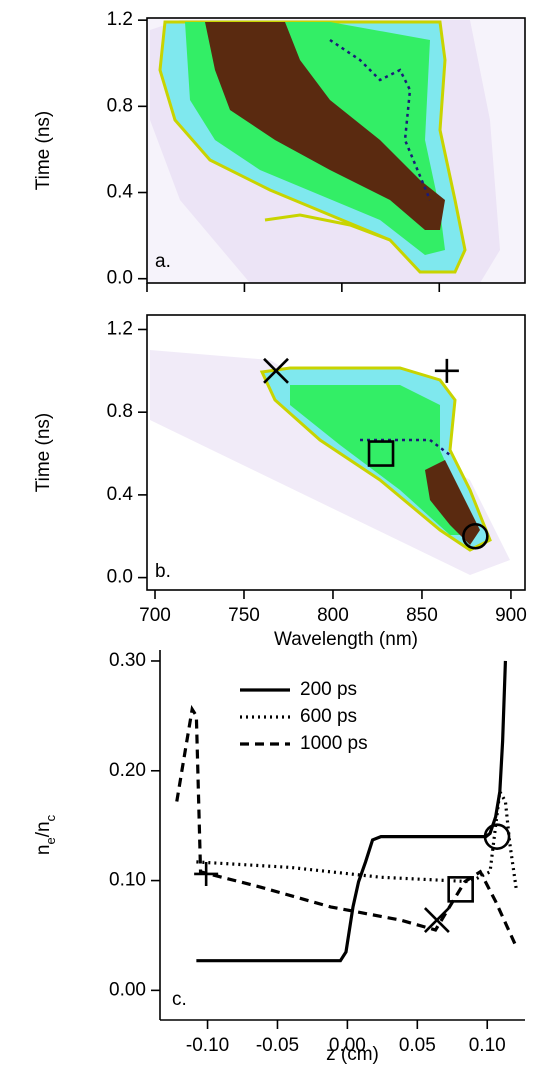 This screenshot has height=1068, width=549. What do you see at coordinates (244, 615) in the screenshot?
I see `x-tick-label: 750` at bounding box center [244, 615].